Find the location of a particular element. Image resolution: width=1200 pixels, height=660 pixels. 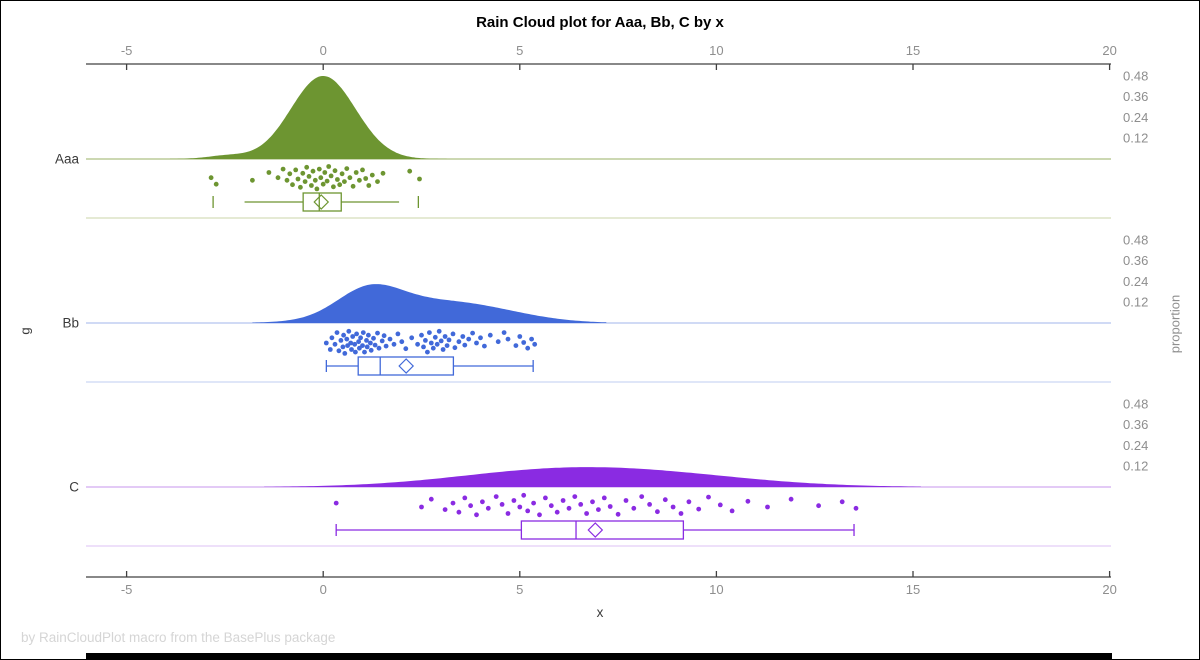

density-area-C is located at coordinates (592, 477).